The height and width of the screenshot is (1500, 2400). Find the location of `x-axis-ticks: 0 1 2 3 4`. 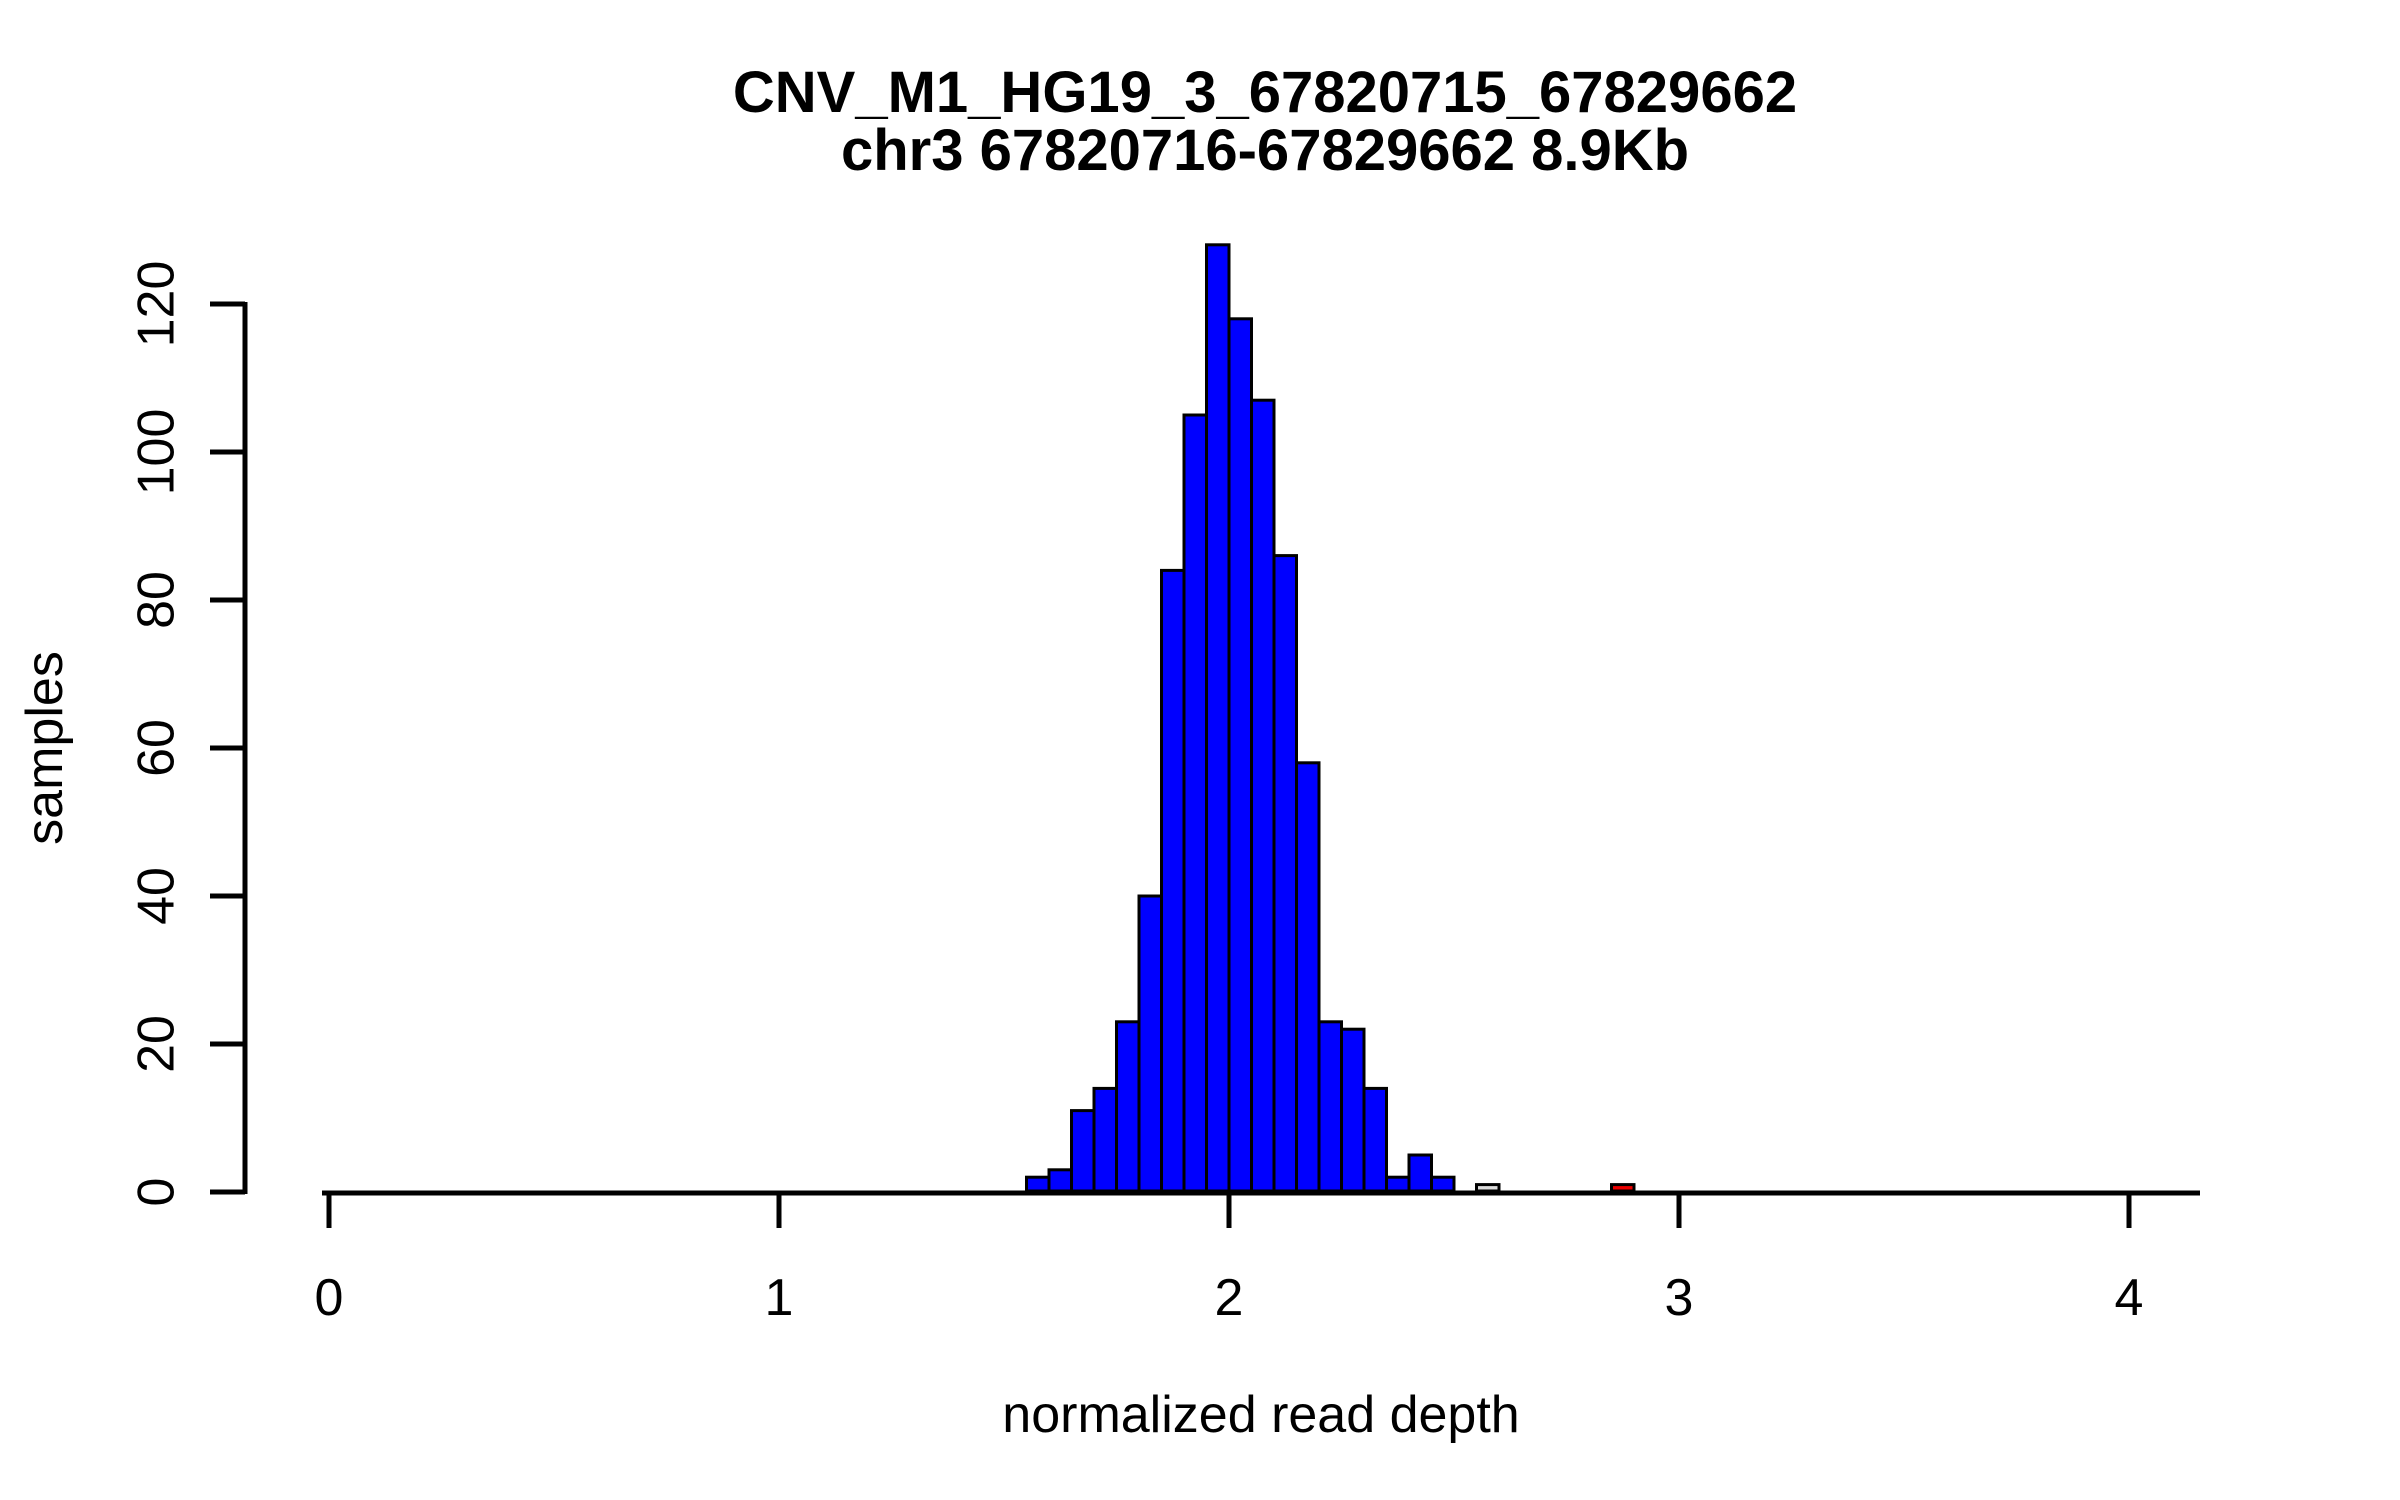

x-axis-ticks: 0 1 2 3 4 is located at coordinates (1229, 1260).